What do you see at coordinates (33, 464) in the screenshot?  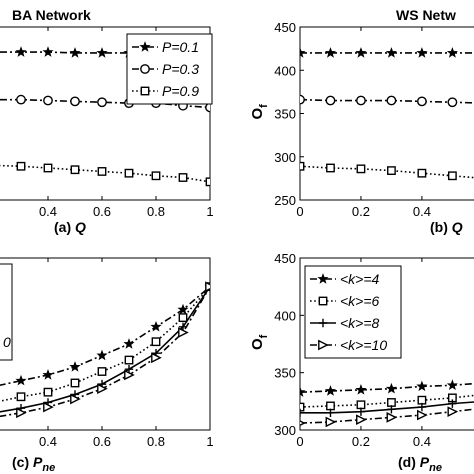 I see `x-axis-label: (c) Pne` at bounding box center [33, 464].